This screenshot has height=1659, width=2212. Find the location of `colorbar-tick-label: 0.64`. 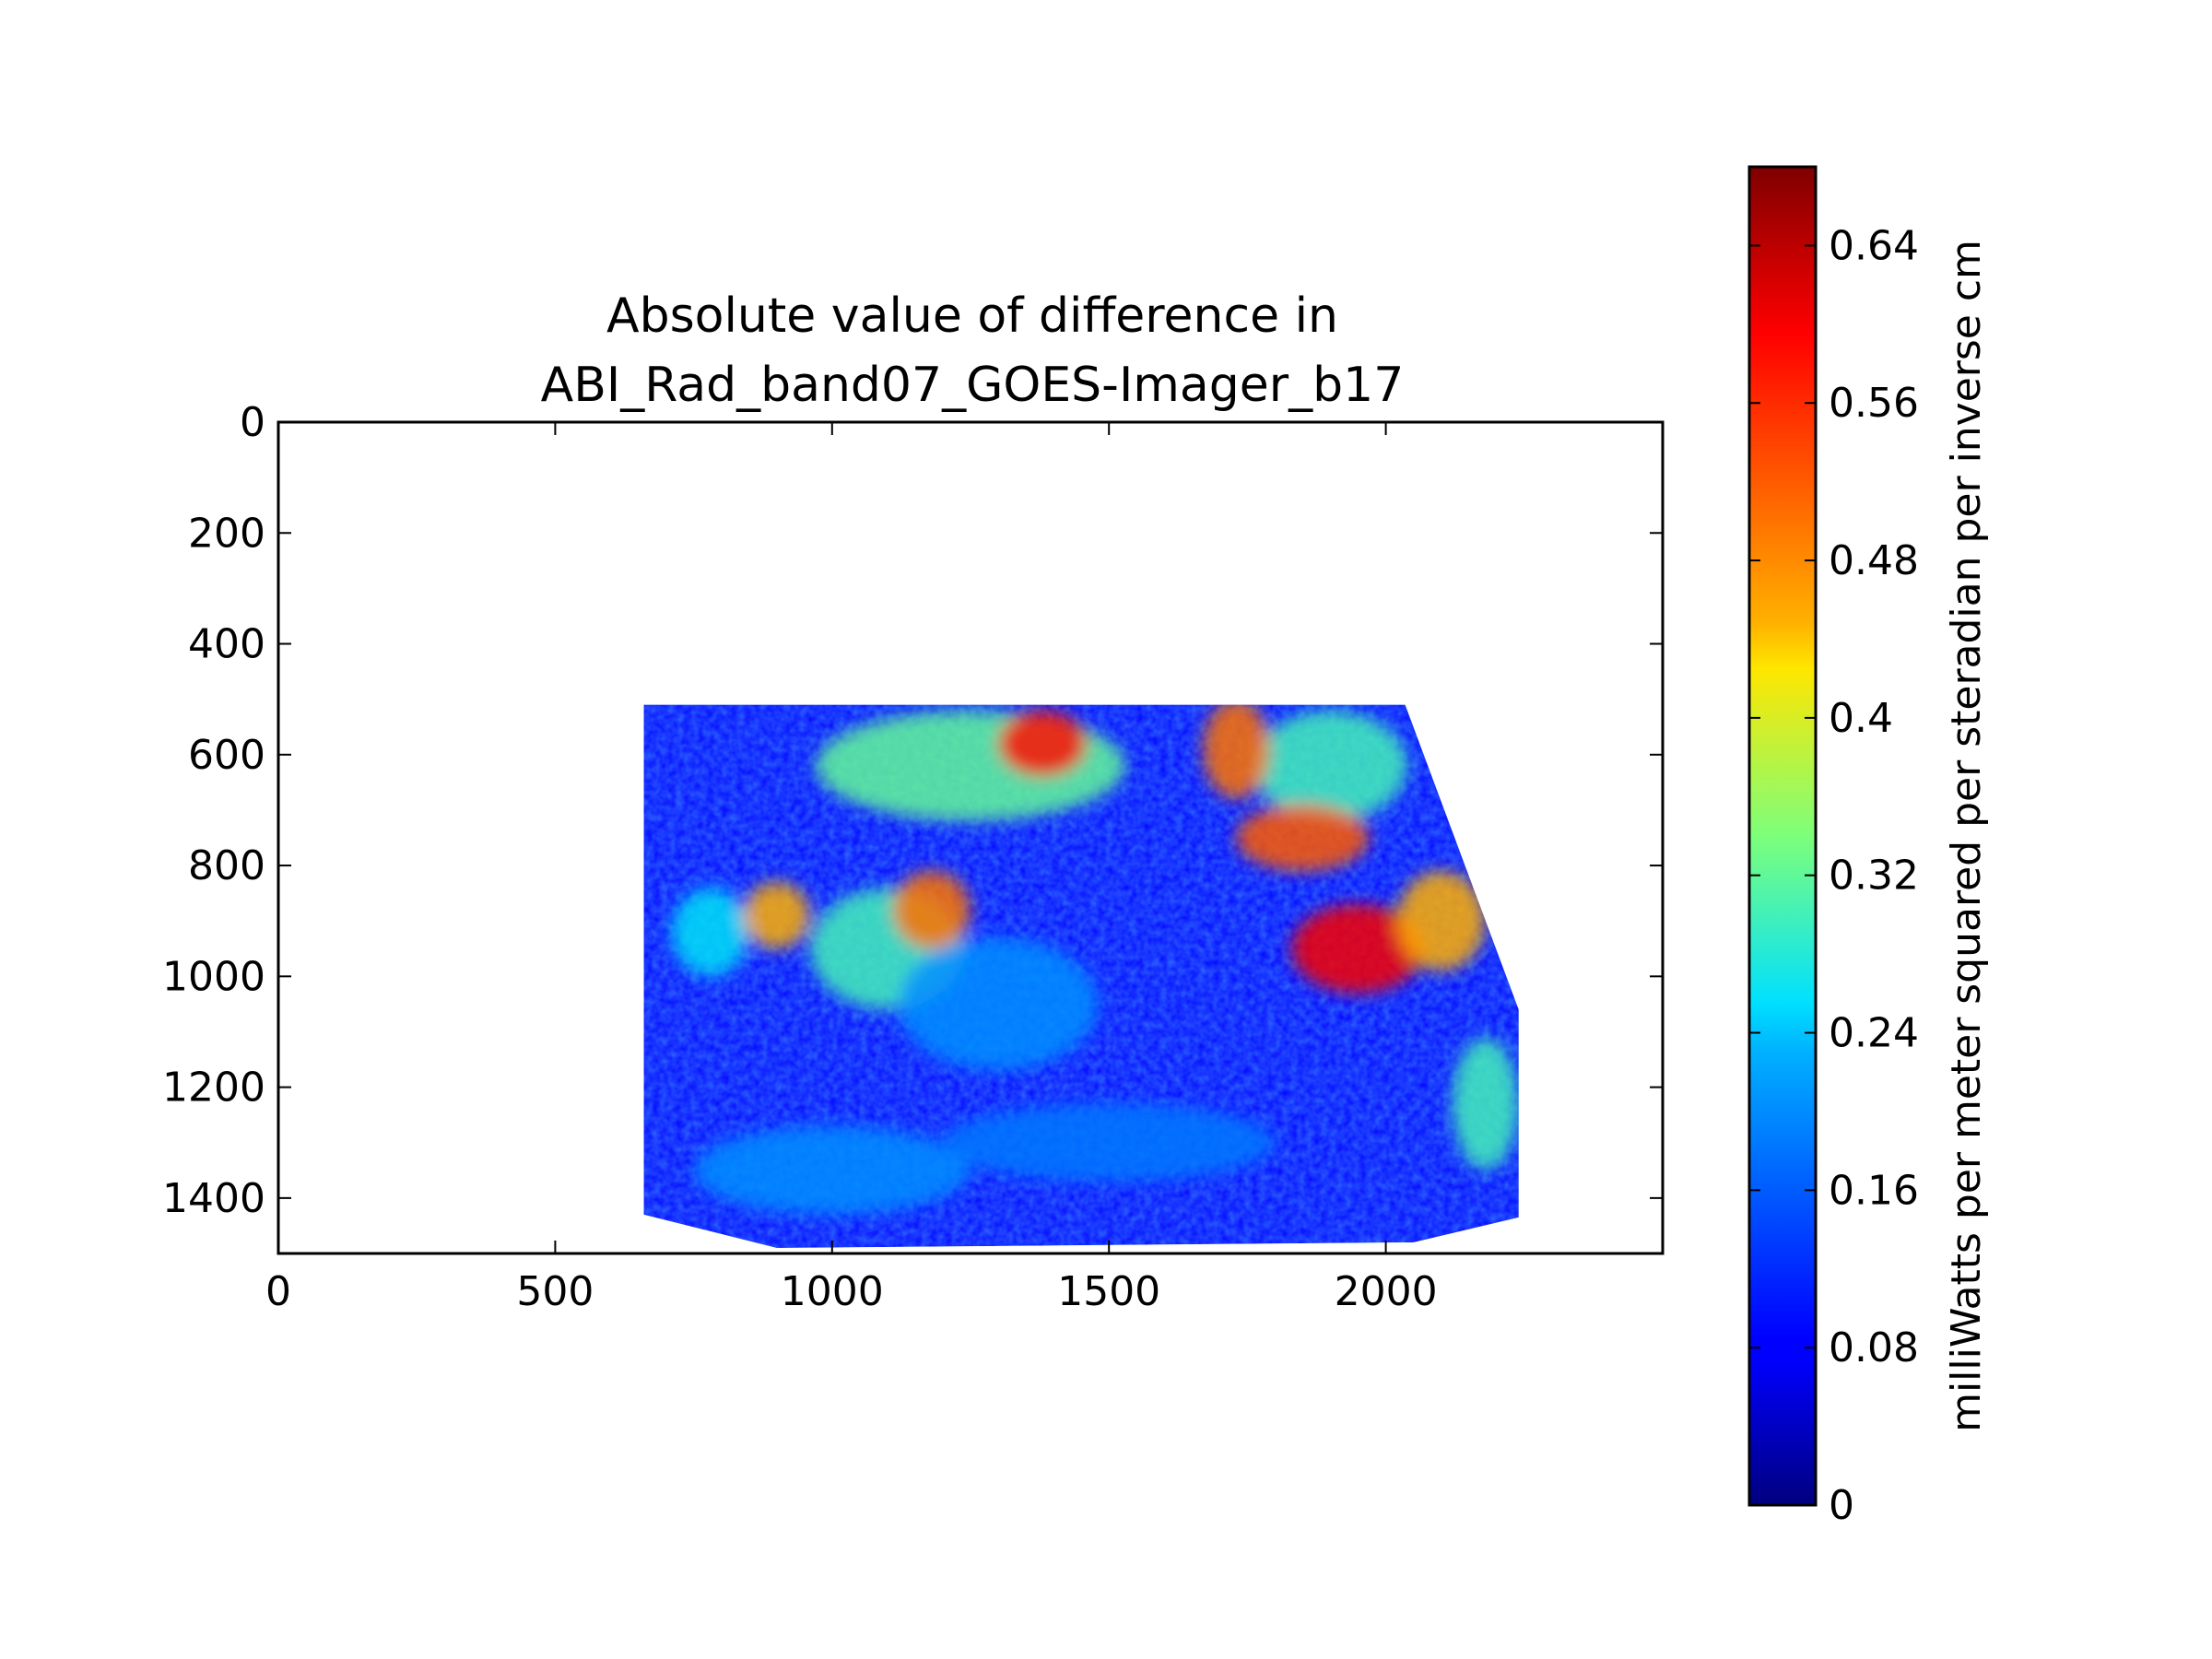

colorbar-tick-label: 0.64 is located at coordinates (1874, 245).